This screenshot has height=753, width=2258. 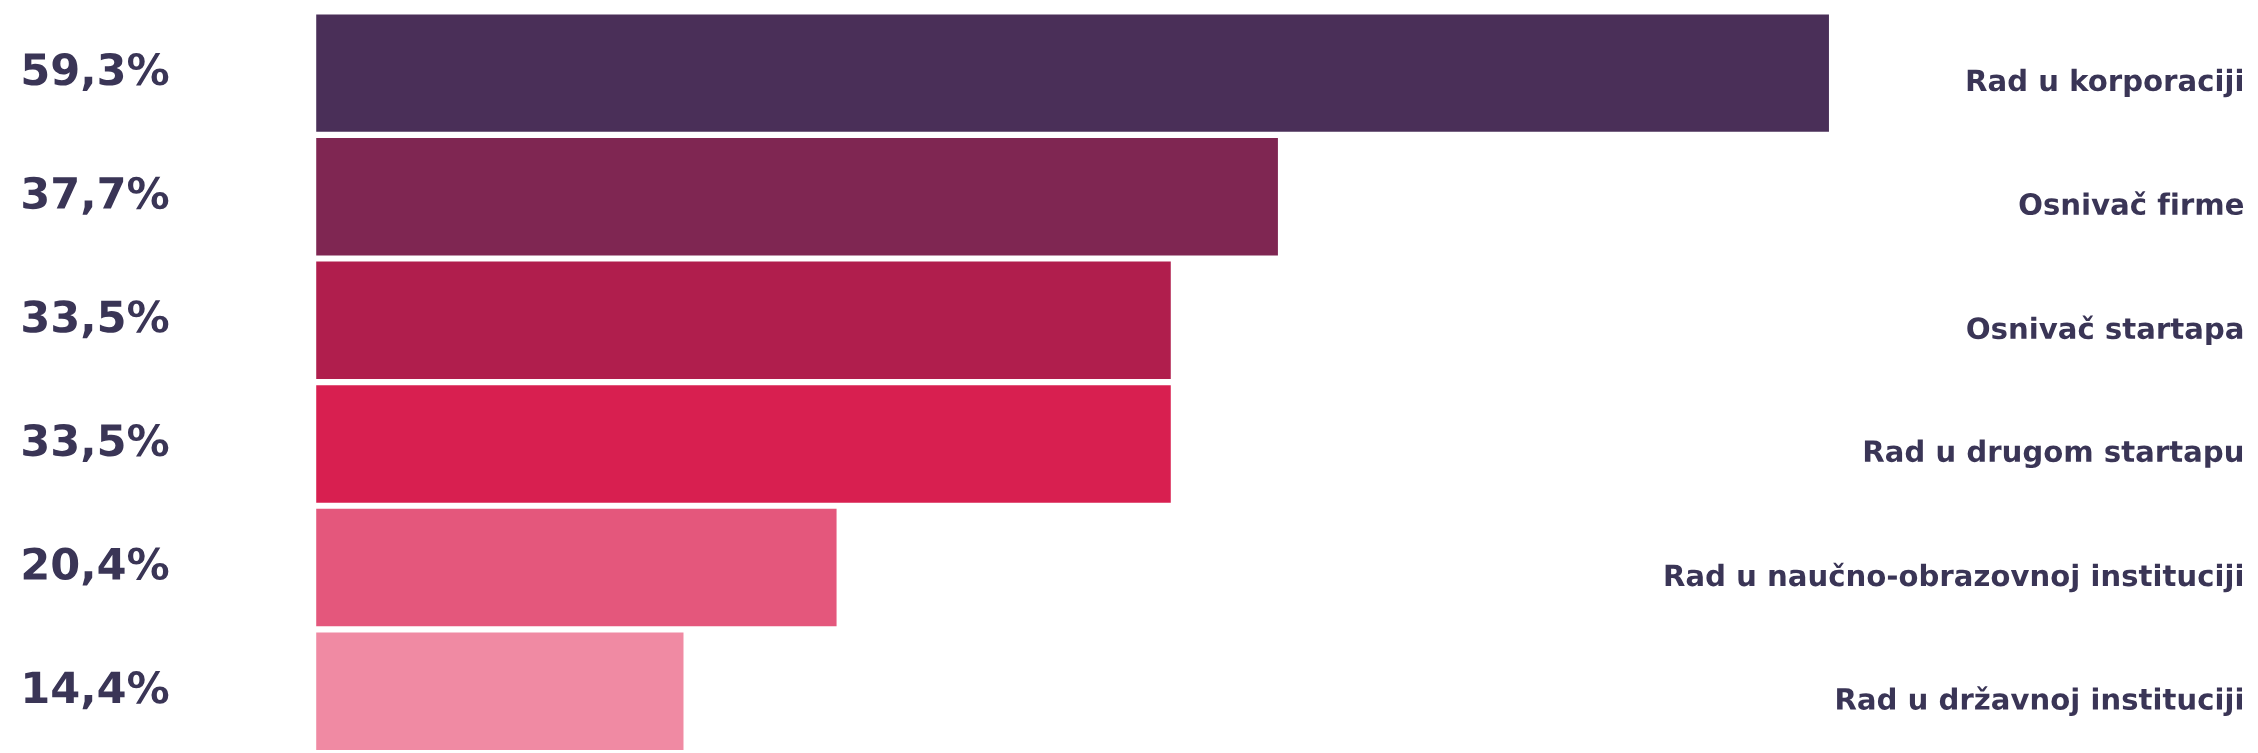 I want to click on y-tick-label: Rad u drugom startapu, so click(x=2053, y=454).